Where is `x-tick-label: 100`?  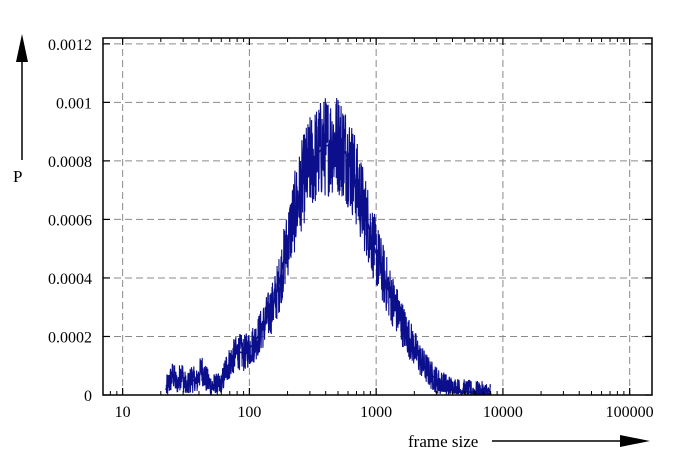 x-tick-label: 100 is located at coordinates (249, 412).